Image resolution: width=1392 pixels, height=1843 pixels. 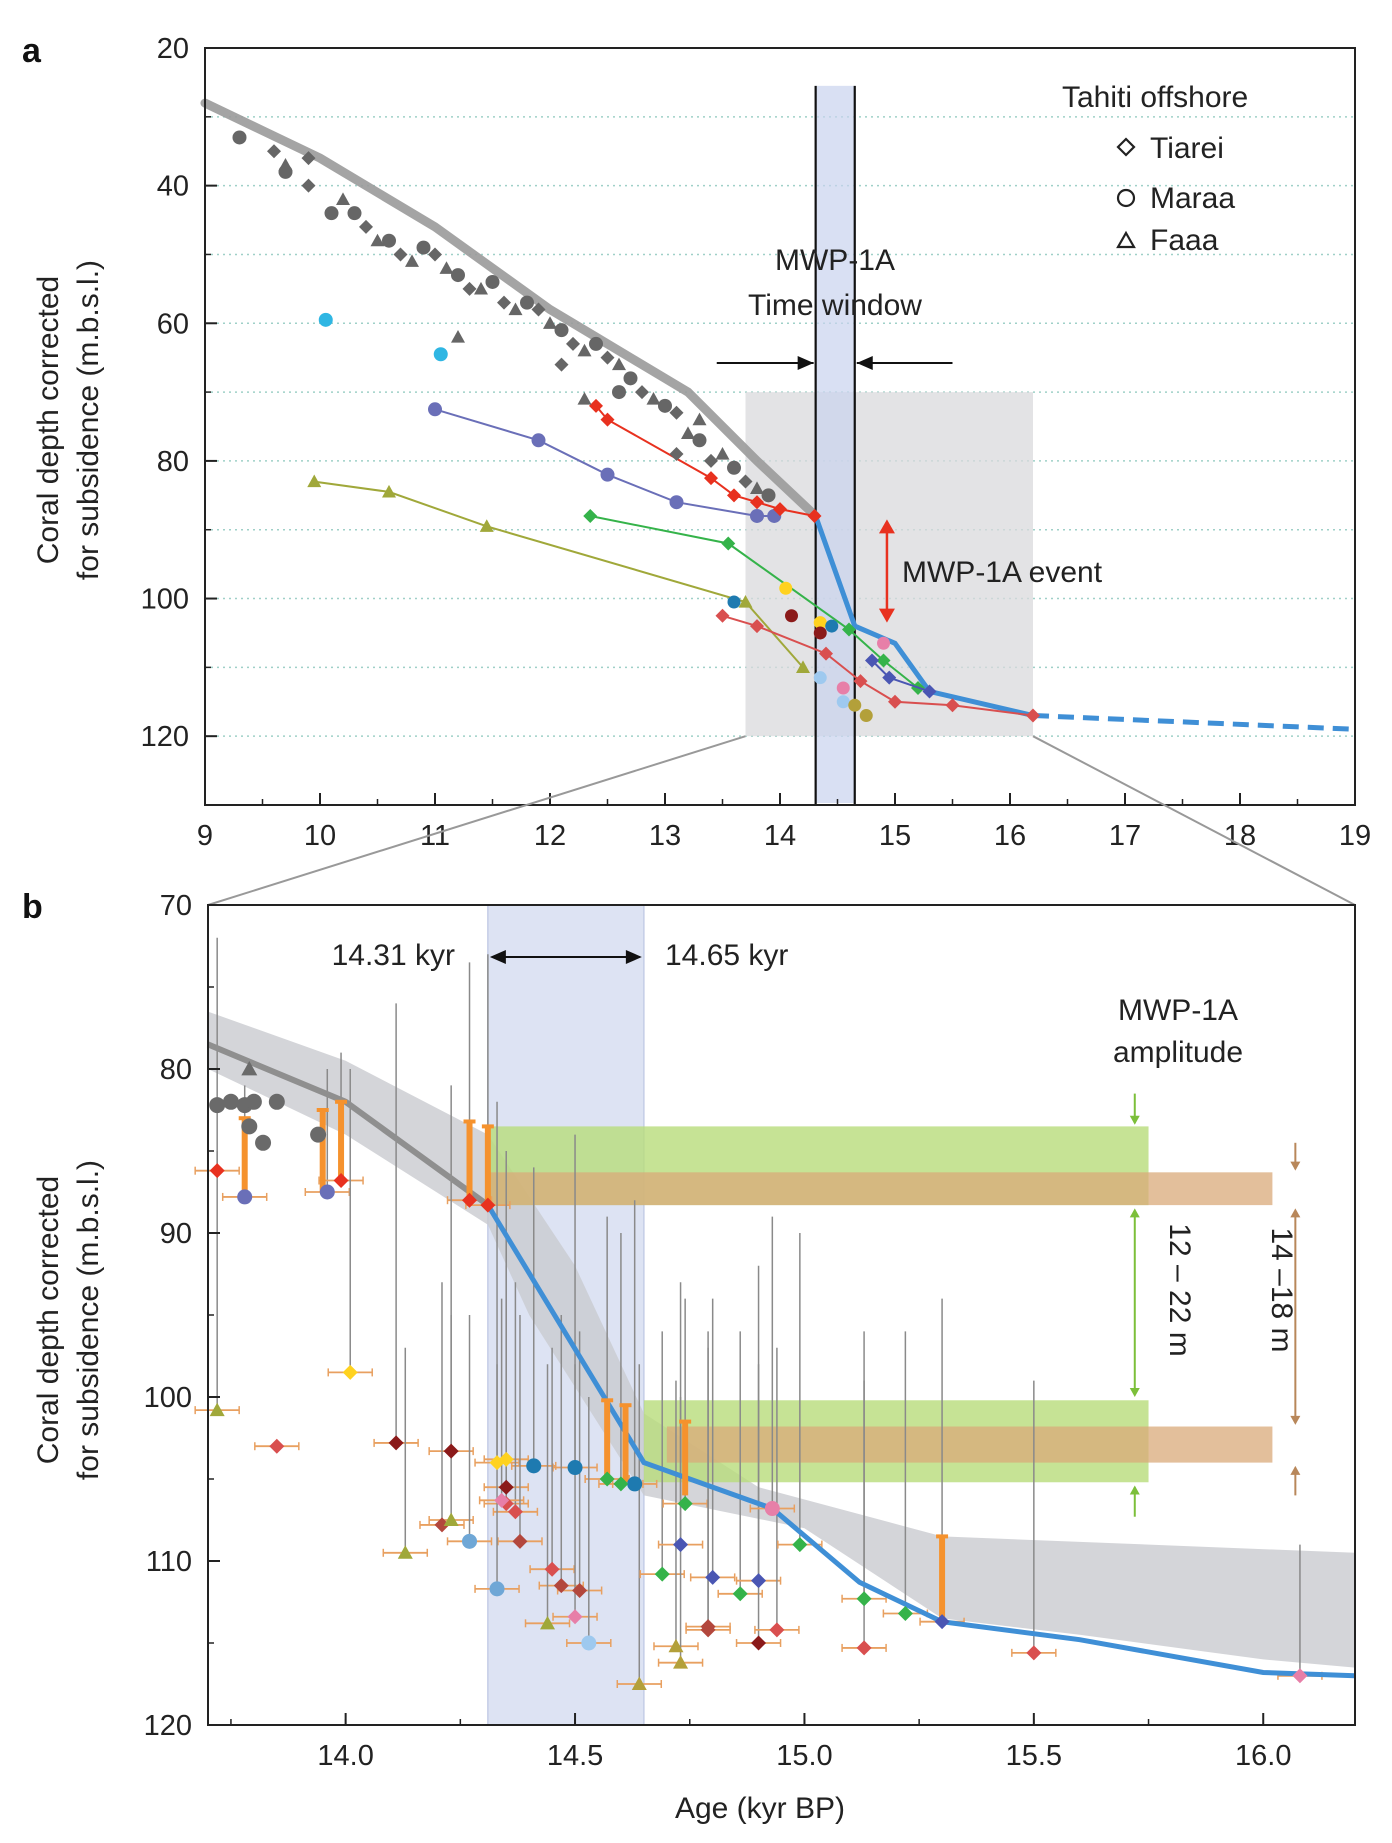 What do you see at coordinates (575, 1756) in the screenshot?
I see `x-tick-label: 14.5` at bounding box center [575, 1756].